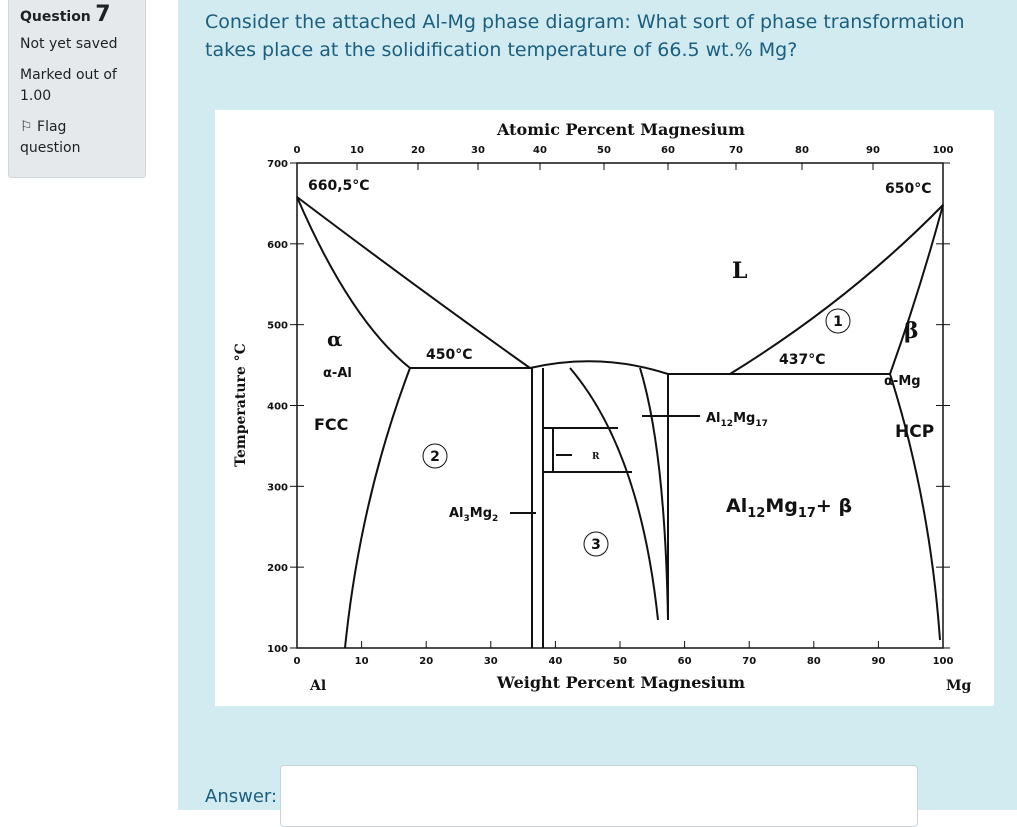  Describe the element at coordinates (736, 150) in the screenshot. I see `top-tick-label: 70` at that location.